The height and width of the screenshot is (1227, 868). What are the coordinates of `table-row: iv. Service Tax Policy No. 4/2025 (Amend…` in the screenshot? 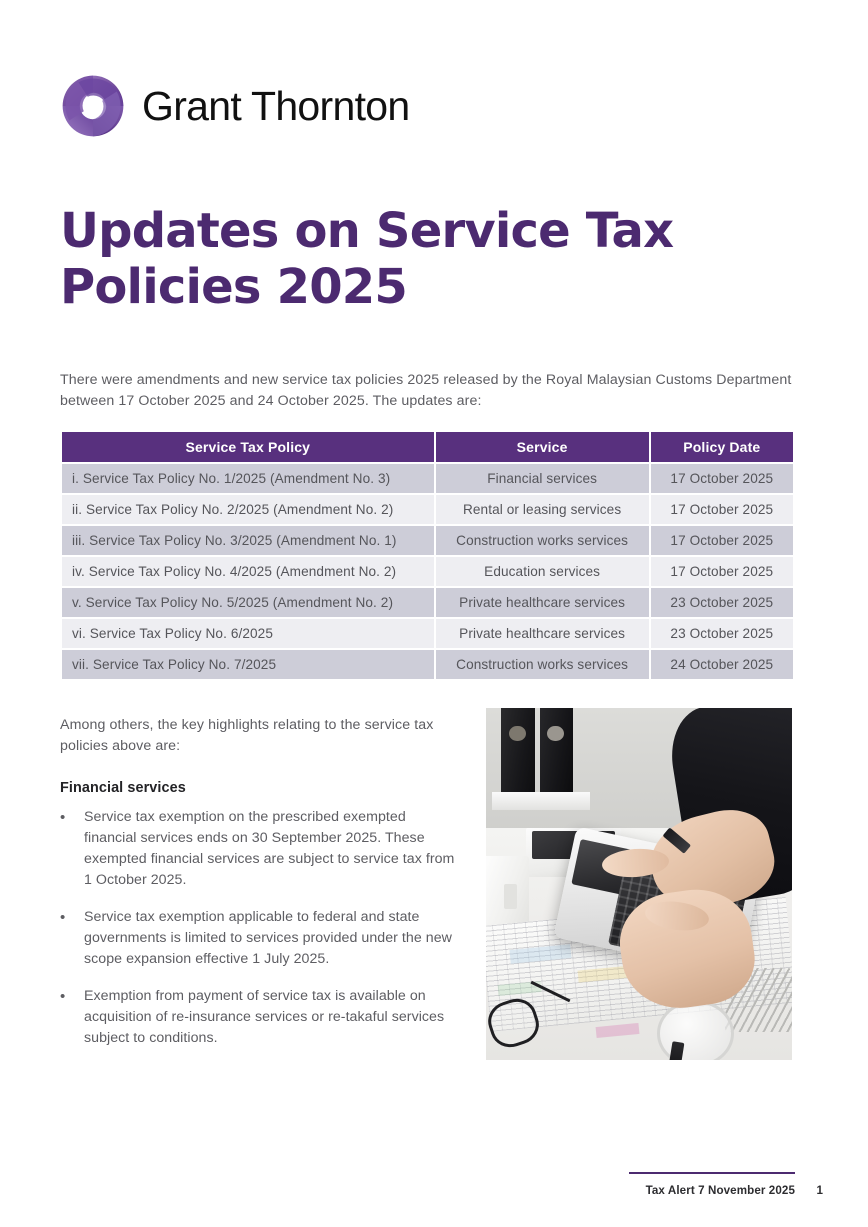 It's located at (427, 571).